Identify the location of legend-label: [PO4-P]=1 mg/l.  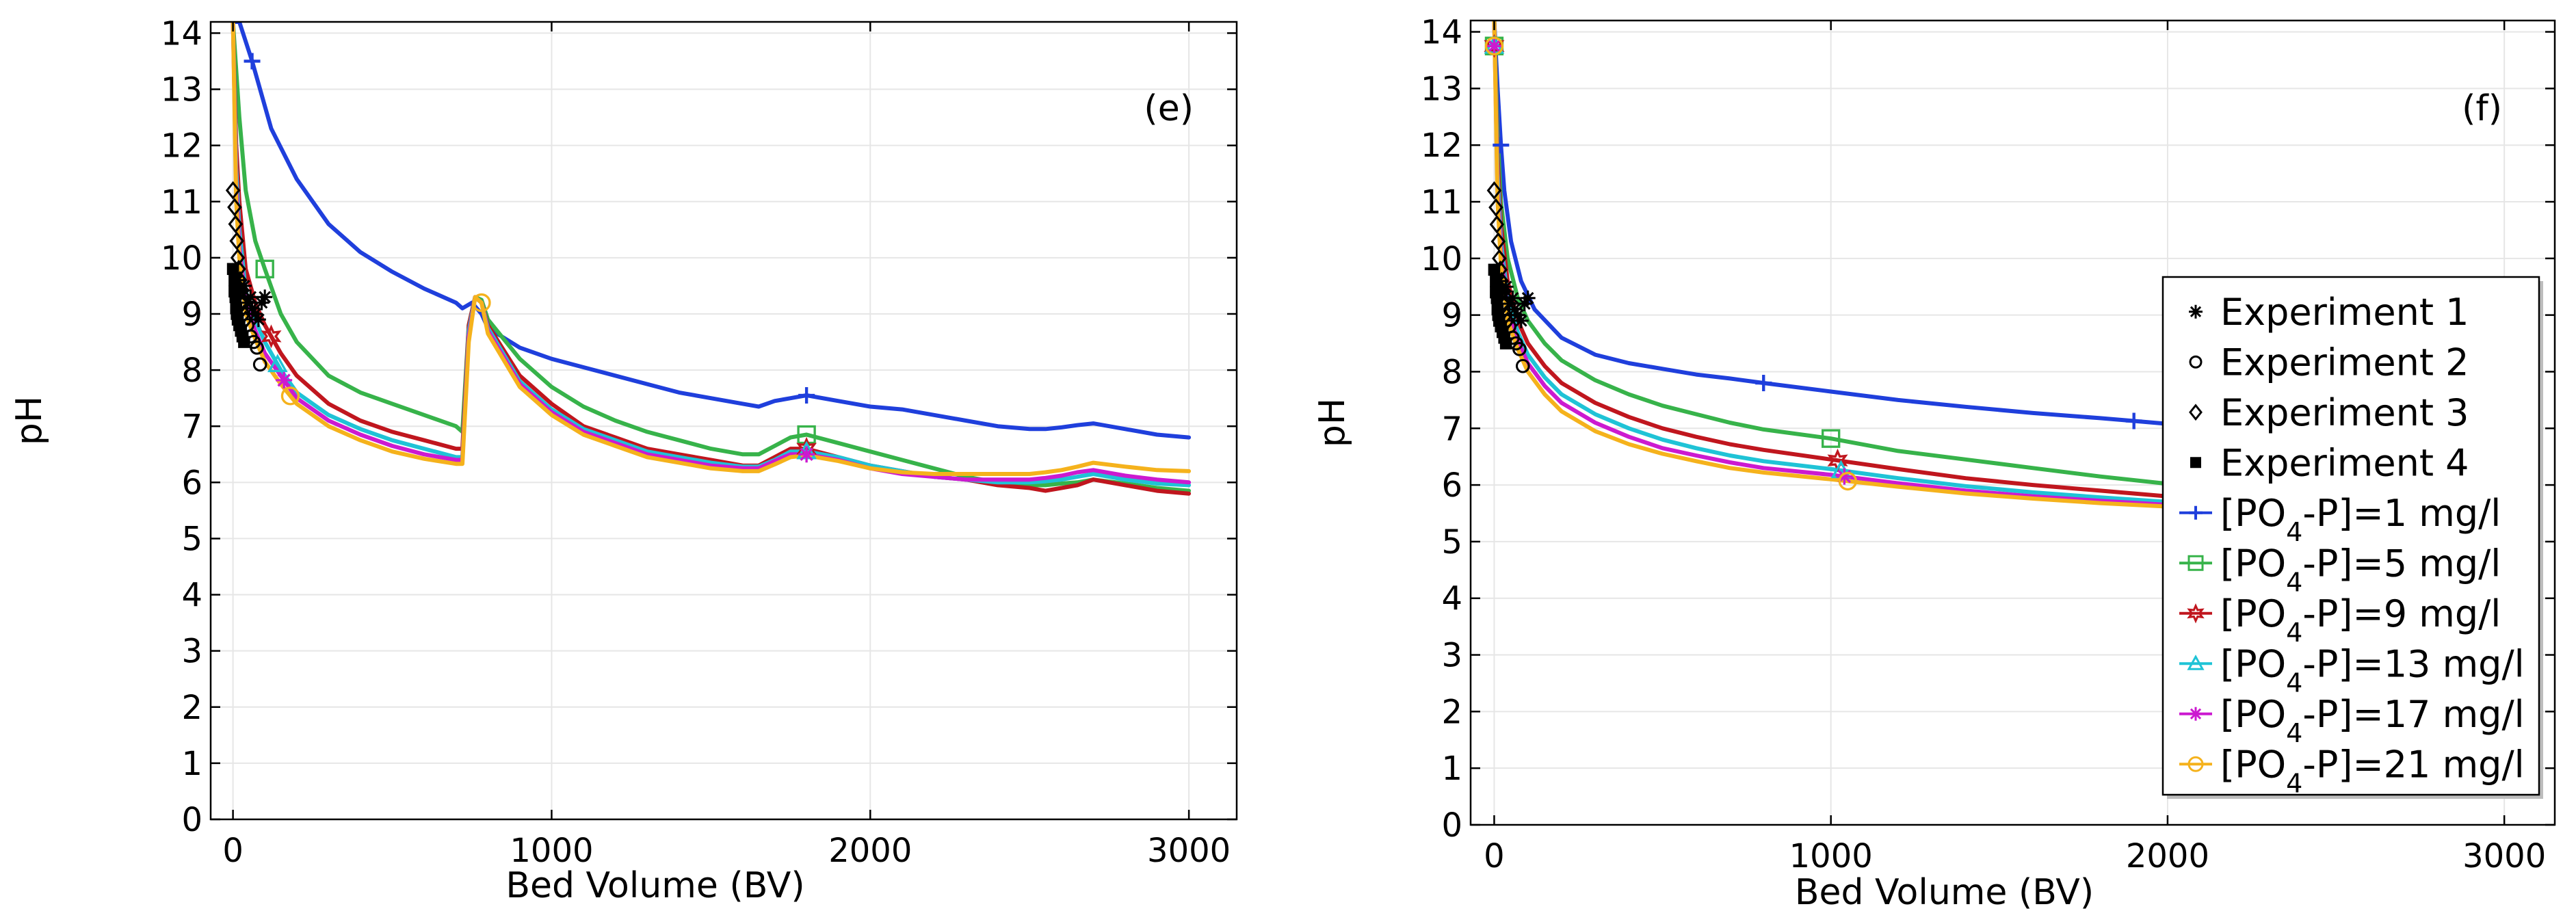
(2360, 519).